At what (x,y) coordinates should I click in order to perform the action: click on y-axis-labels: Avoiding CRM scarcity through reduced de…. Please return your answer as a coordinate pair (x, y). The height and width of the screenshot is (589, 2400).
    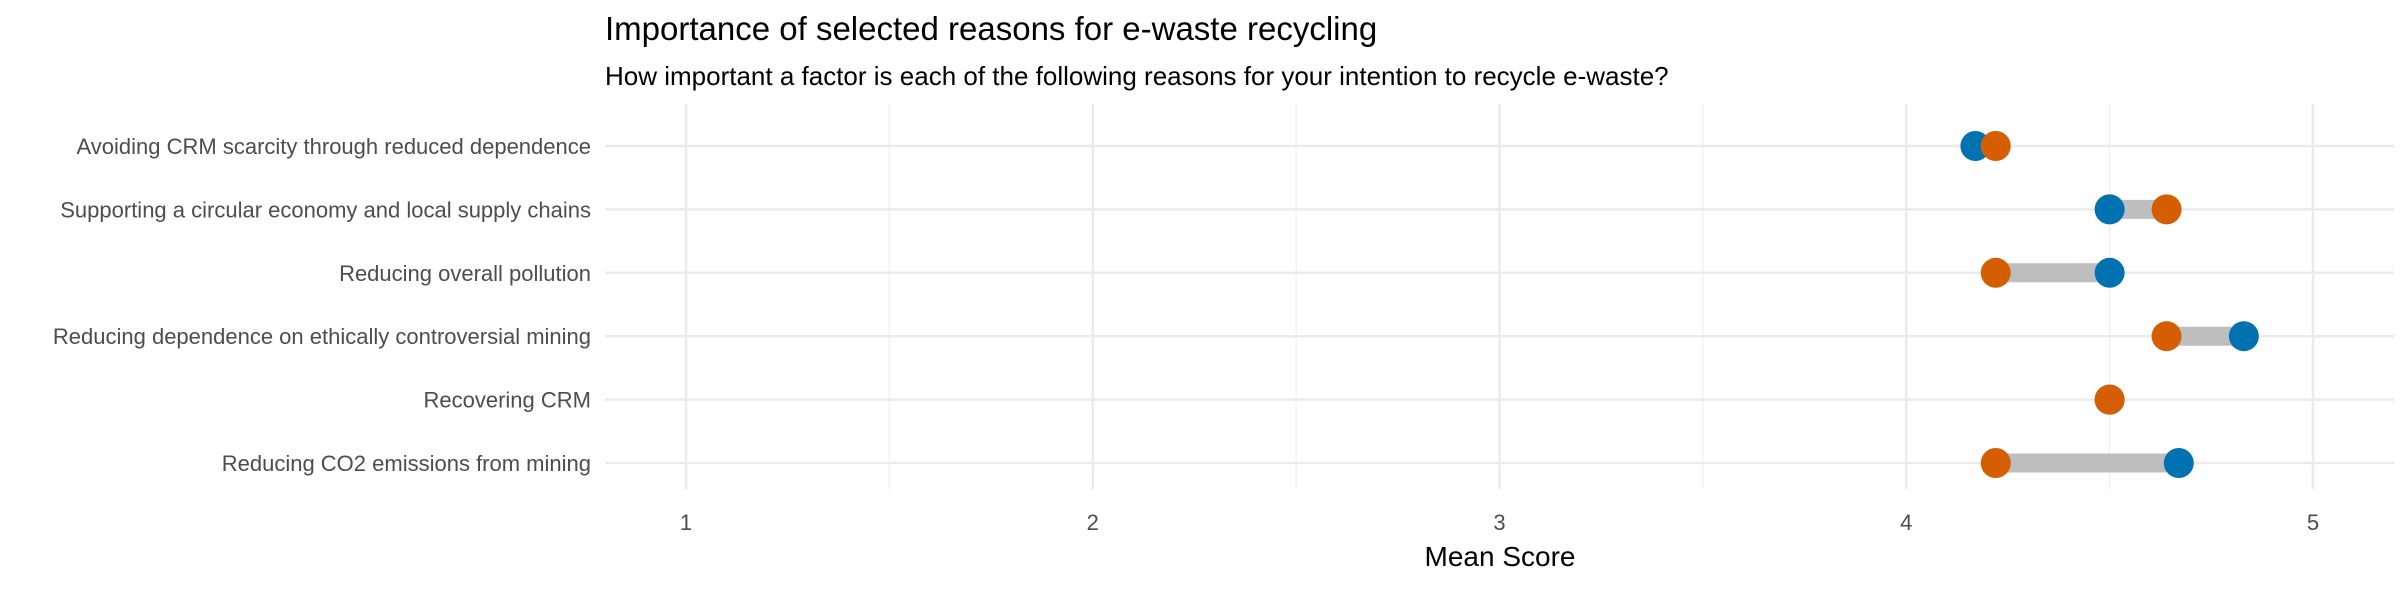
    Looking at the image, I should click on (322, 305).